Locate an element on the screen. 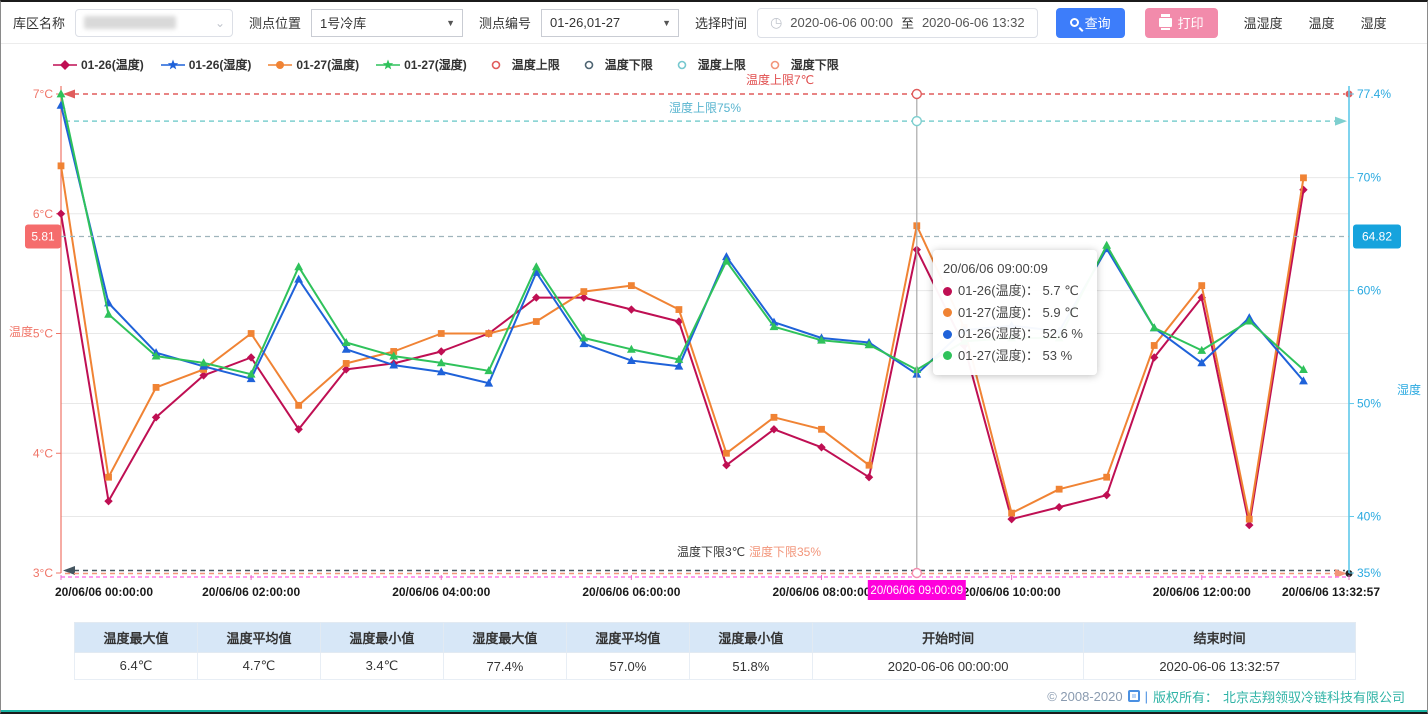 The width and height of the screenshot is (1428, 714). hum-axis-tick: 70% is located at coordinates (1369, 178).